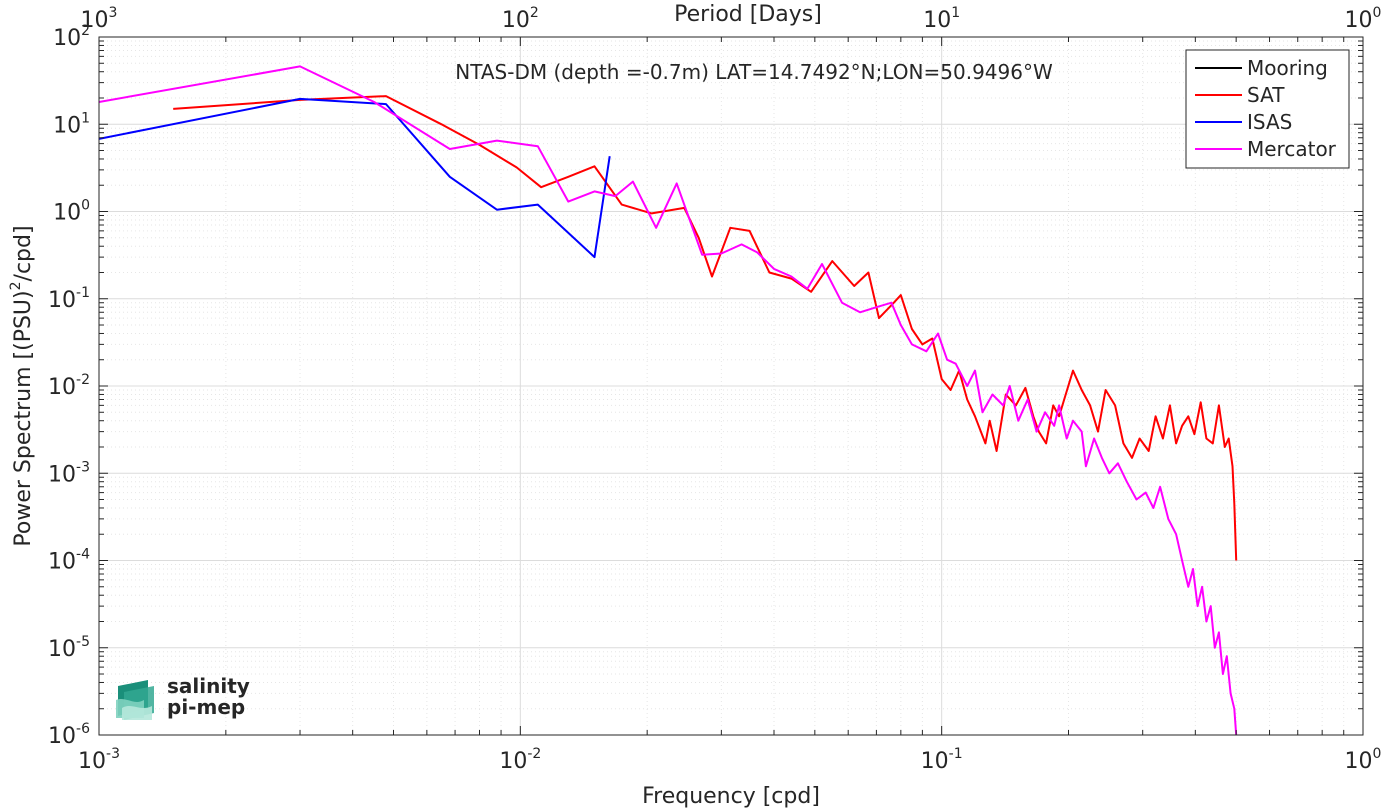 This screenshot has width=1383, height=809. I want to click on y-axis-label-unit: /cpd], so click(23, 253).